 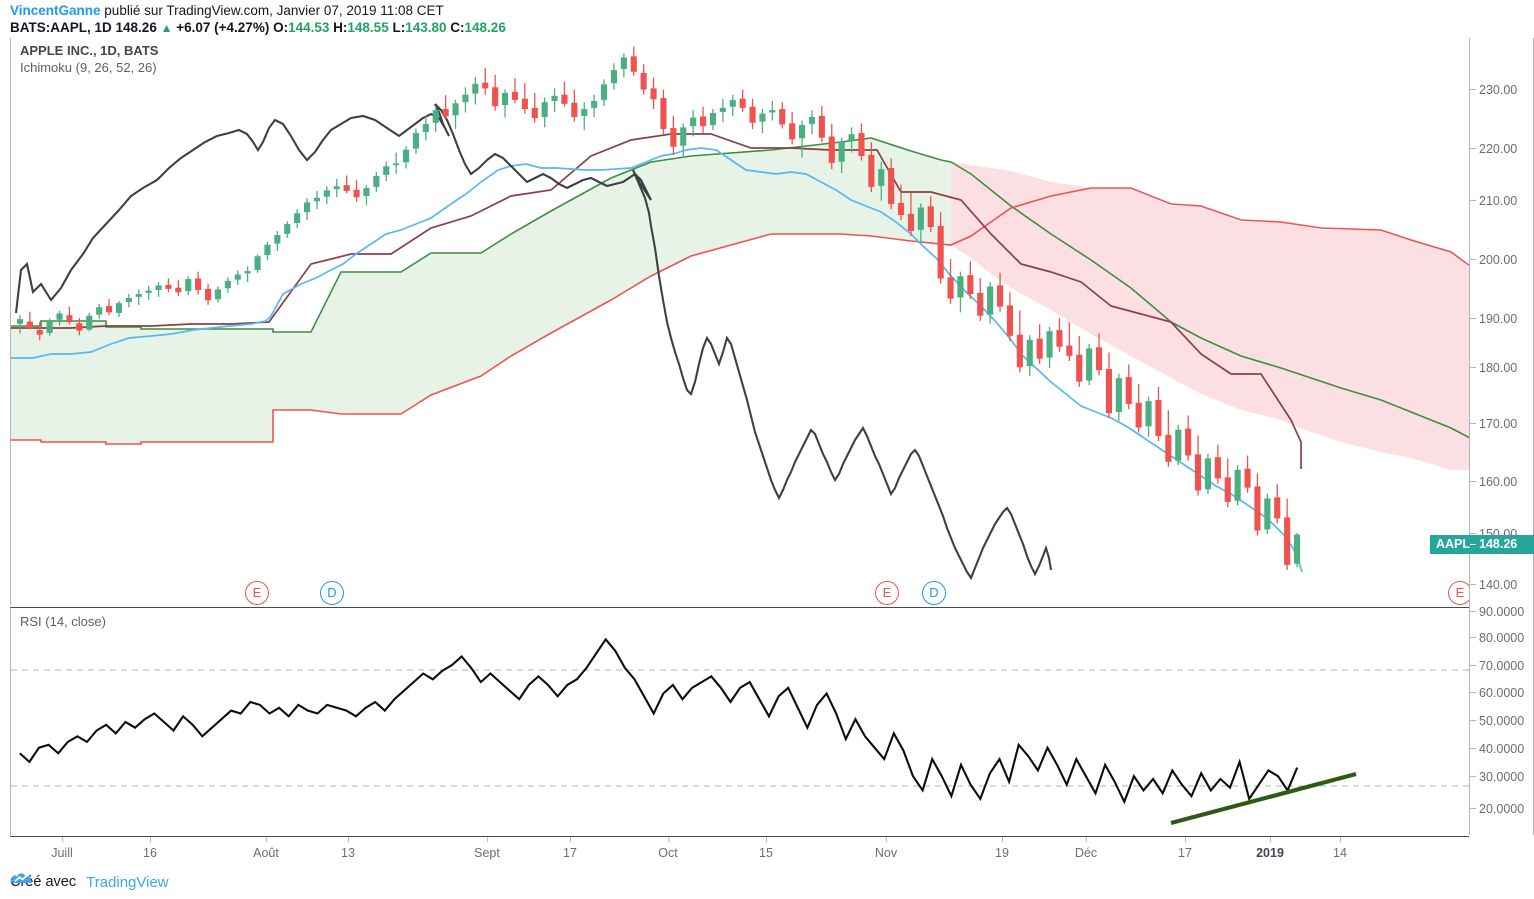 What do you see at coordinates (1497, 612) in the screenshot?
I see `rsi-tick-90-0000: 90.0000` at bounding box center [1497, 612].